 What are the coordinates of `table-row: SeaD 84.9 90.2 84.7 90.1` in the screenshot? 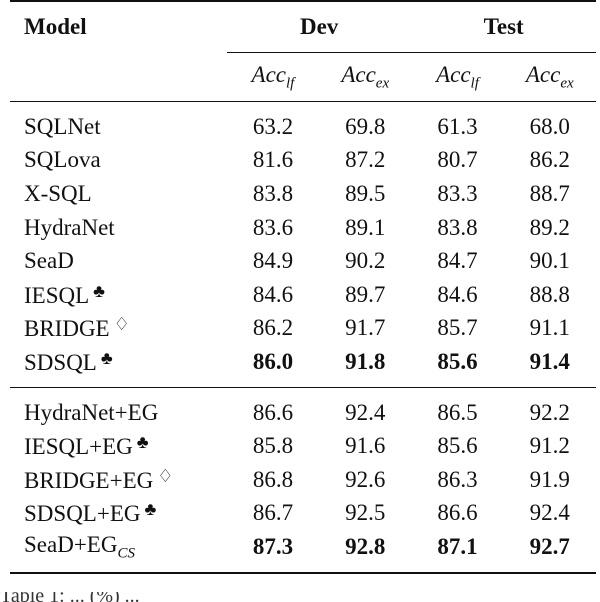 It's located at (303, 261).